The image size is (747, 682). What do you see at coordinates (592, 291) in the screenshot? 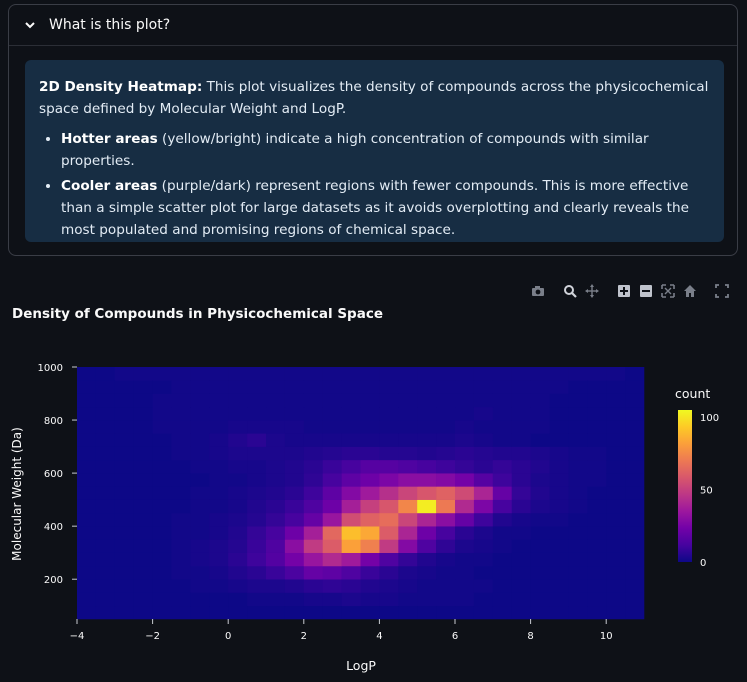
I see `pan-icon` at bounding box center [592, 291].